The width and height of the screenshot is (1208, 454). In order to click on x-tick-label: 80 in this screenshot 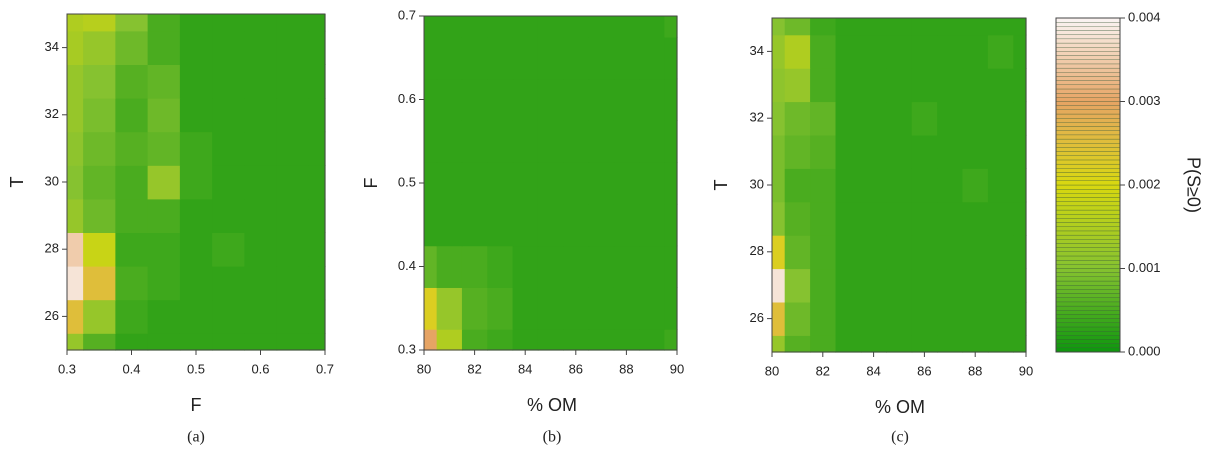, I will do `click(772, 370)`.